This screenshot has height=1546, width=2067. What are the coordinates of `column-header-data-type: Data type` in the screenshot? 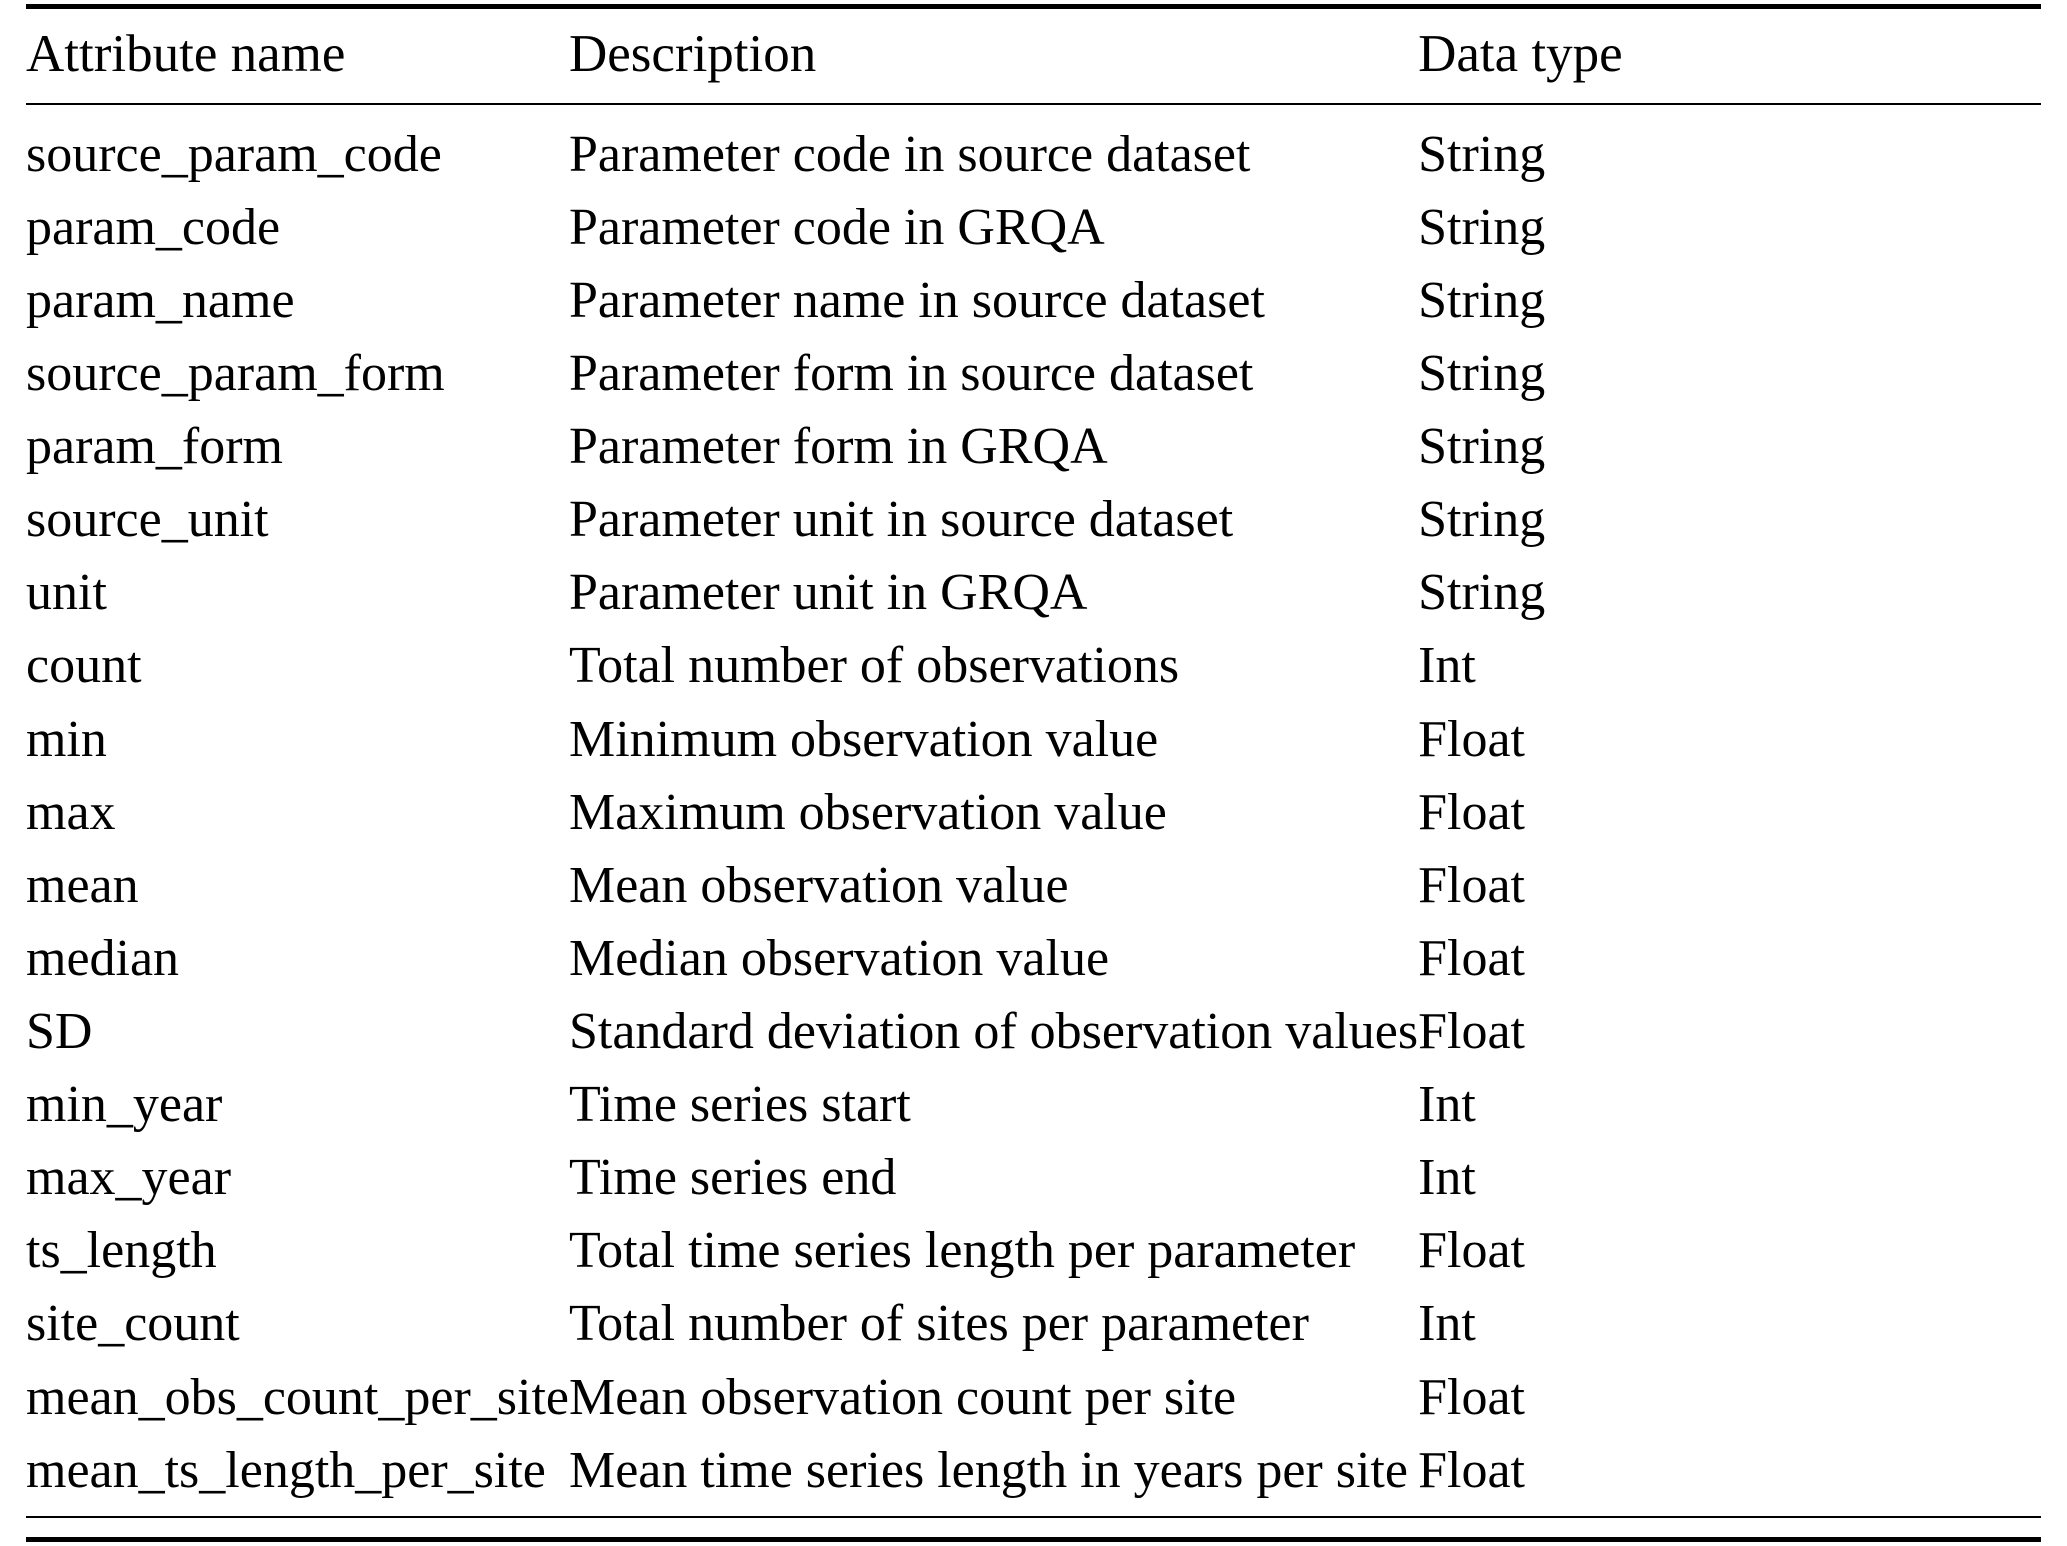 It's located at (1729, 57).